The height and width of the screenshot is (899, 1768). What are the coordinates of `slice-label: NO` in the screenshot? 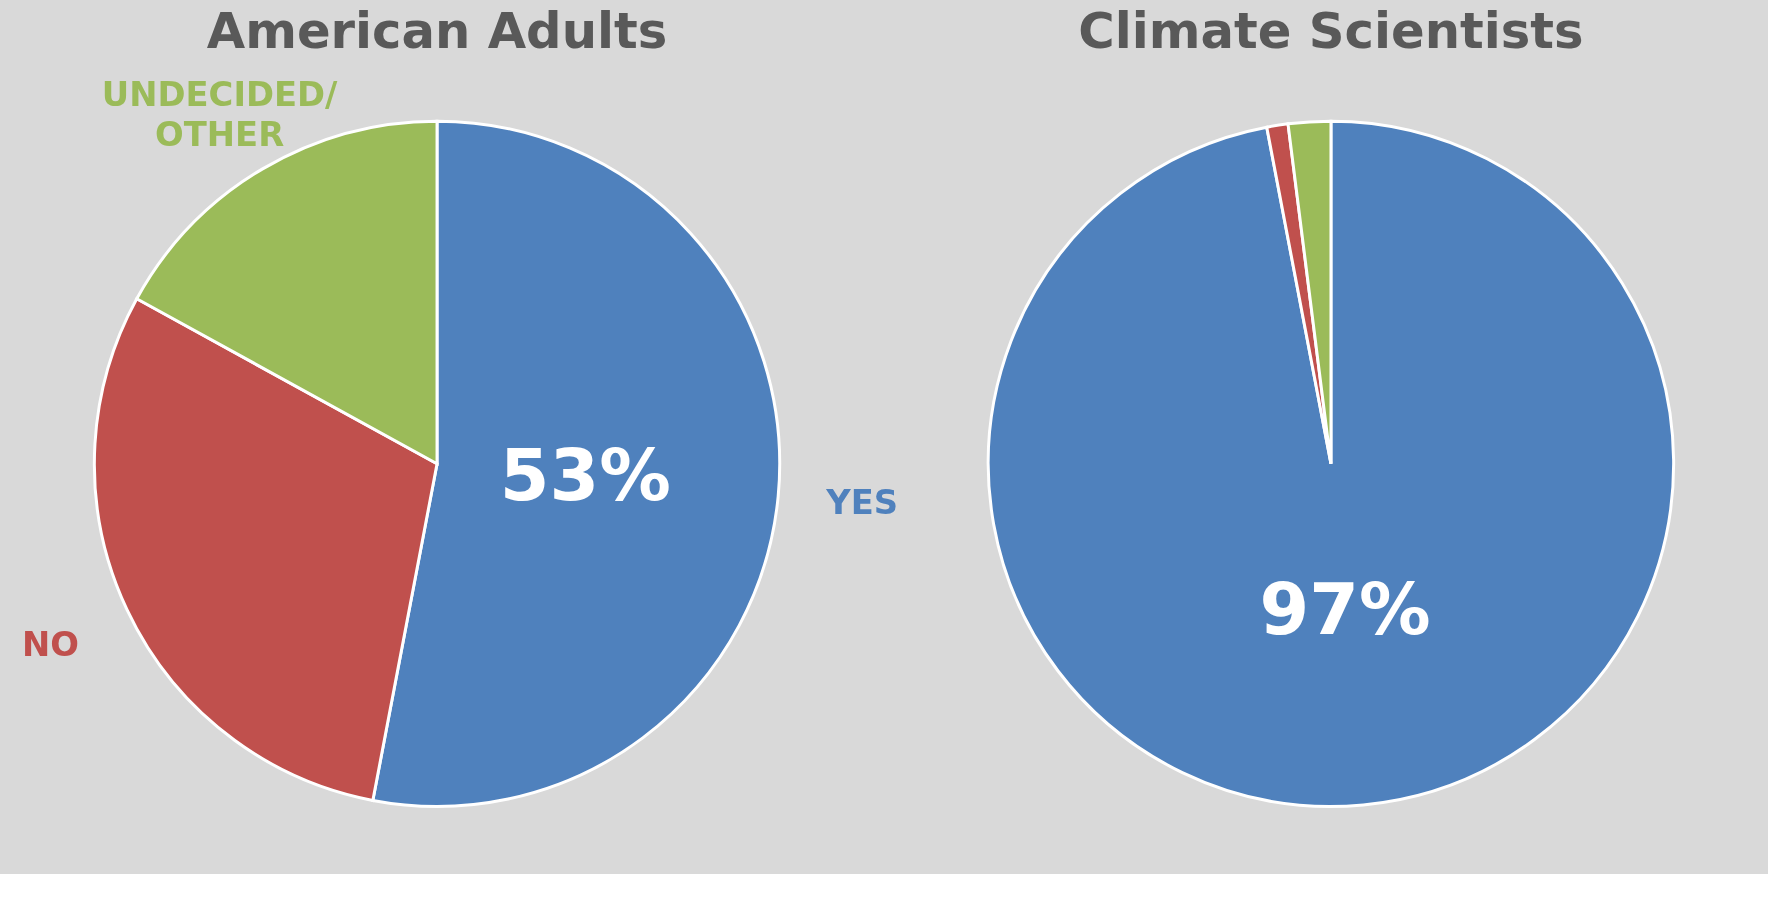 It's located at (51, 644).